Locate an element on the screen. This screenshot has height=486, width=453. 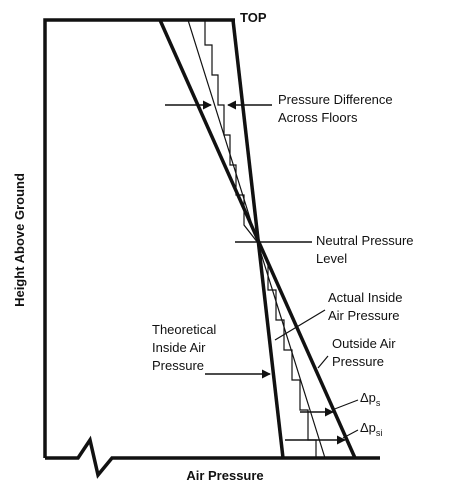
x-axis-label: Air Pressure is located at coordinates (224, 475).